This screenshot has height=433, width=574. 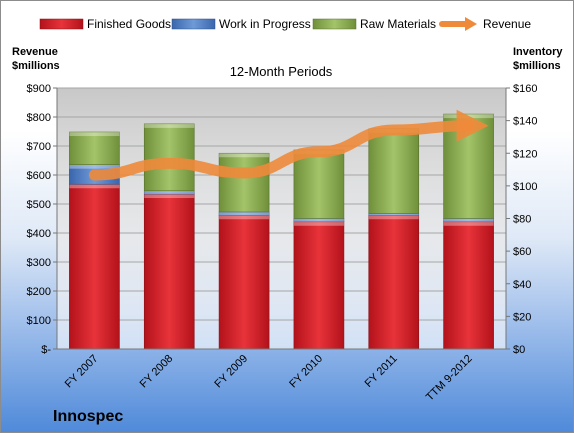 What do you see at coordinates (525, 154) in the screenshot?
I see `right-tick-label: $120` at bounding box center [525, 154].